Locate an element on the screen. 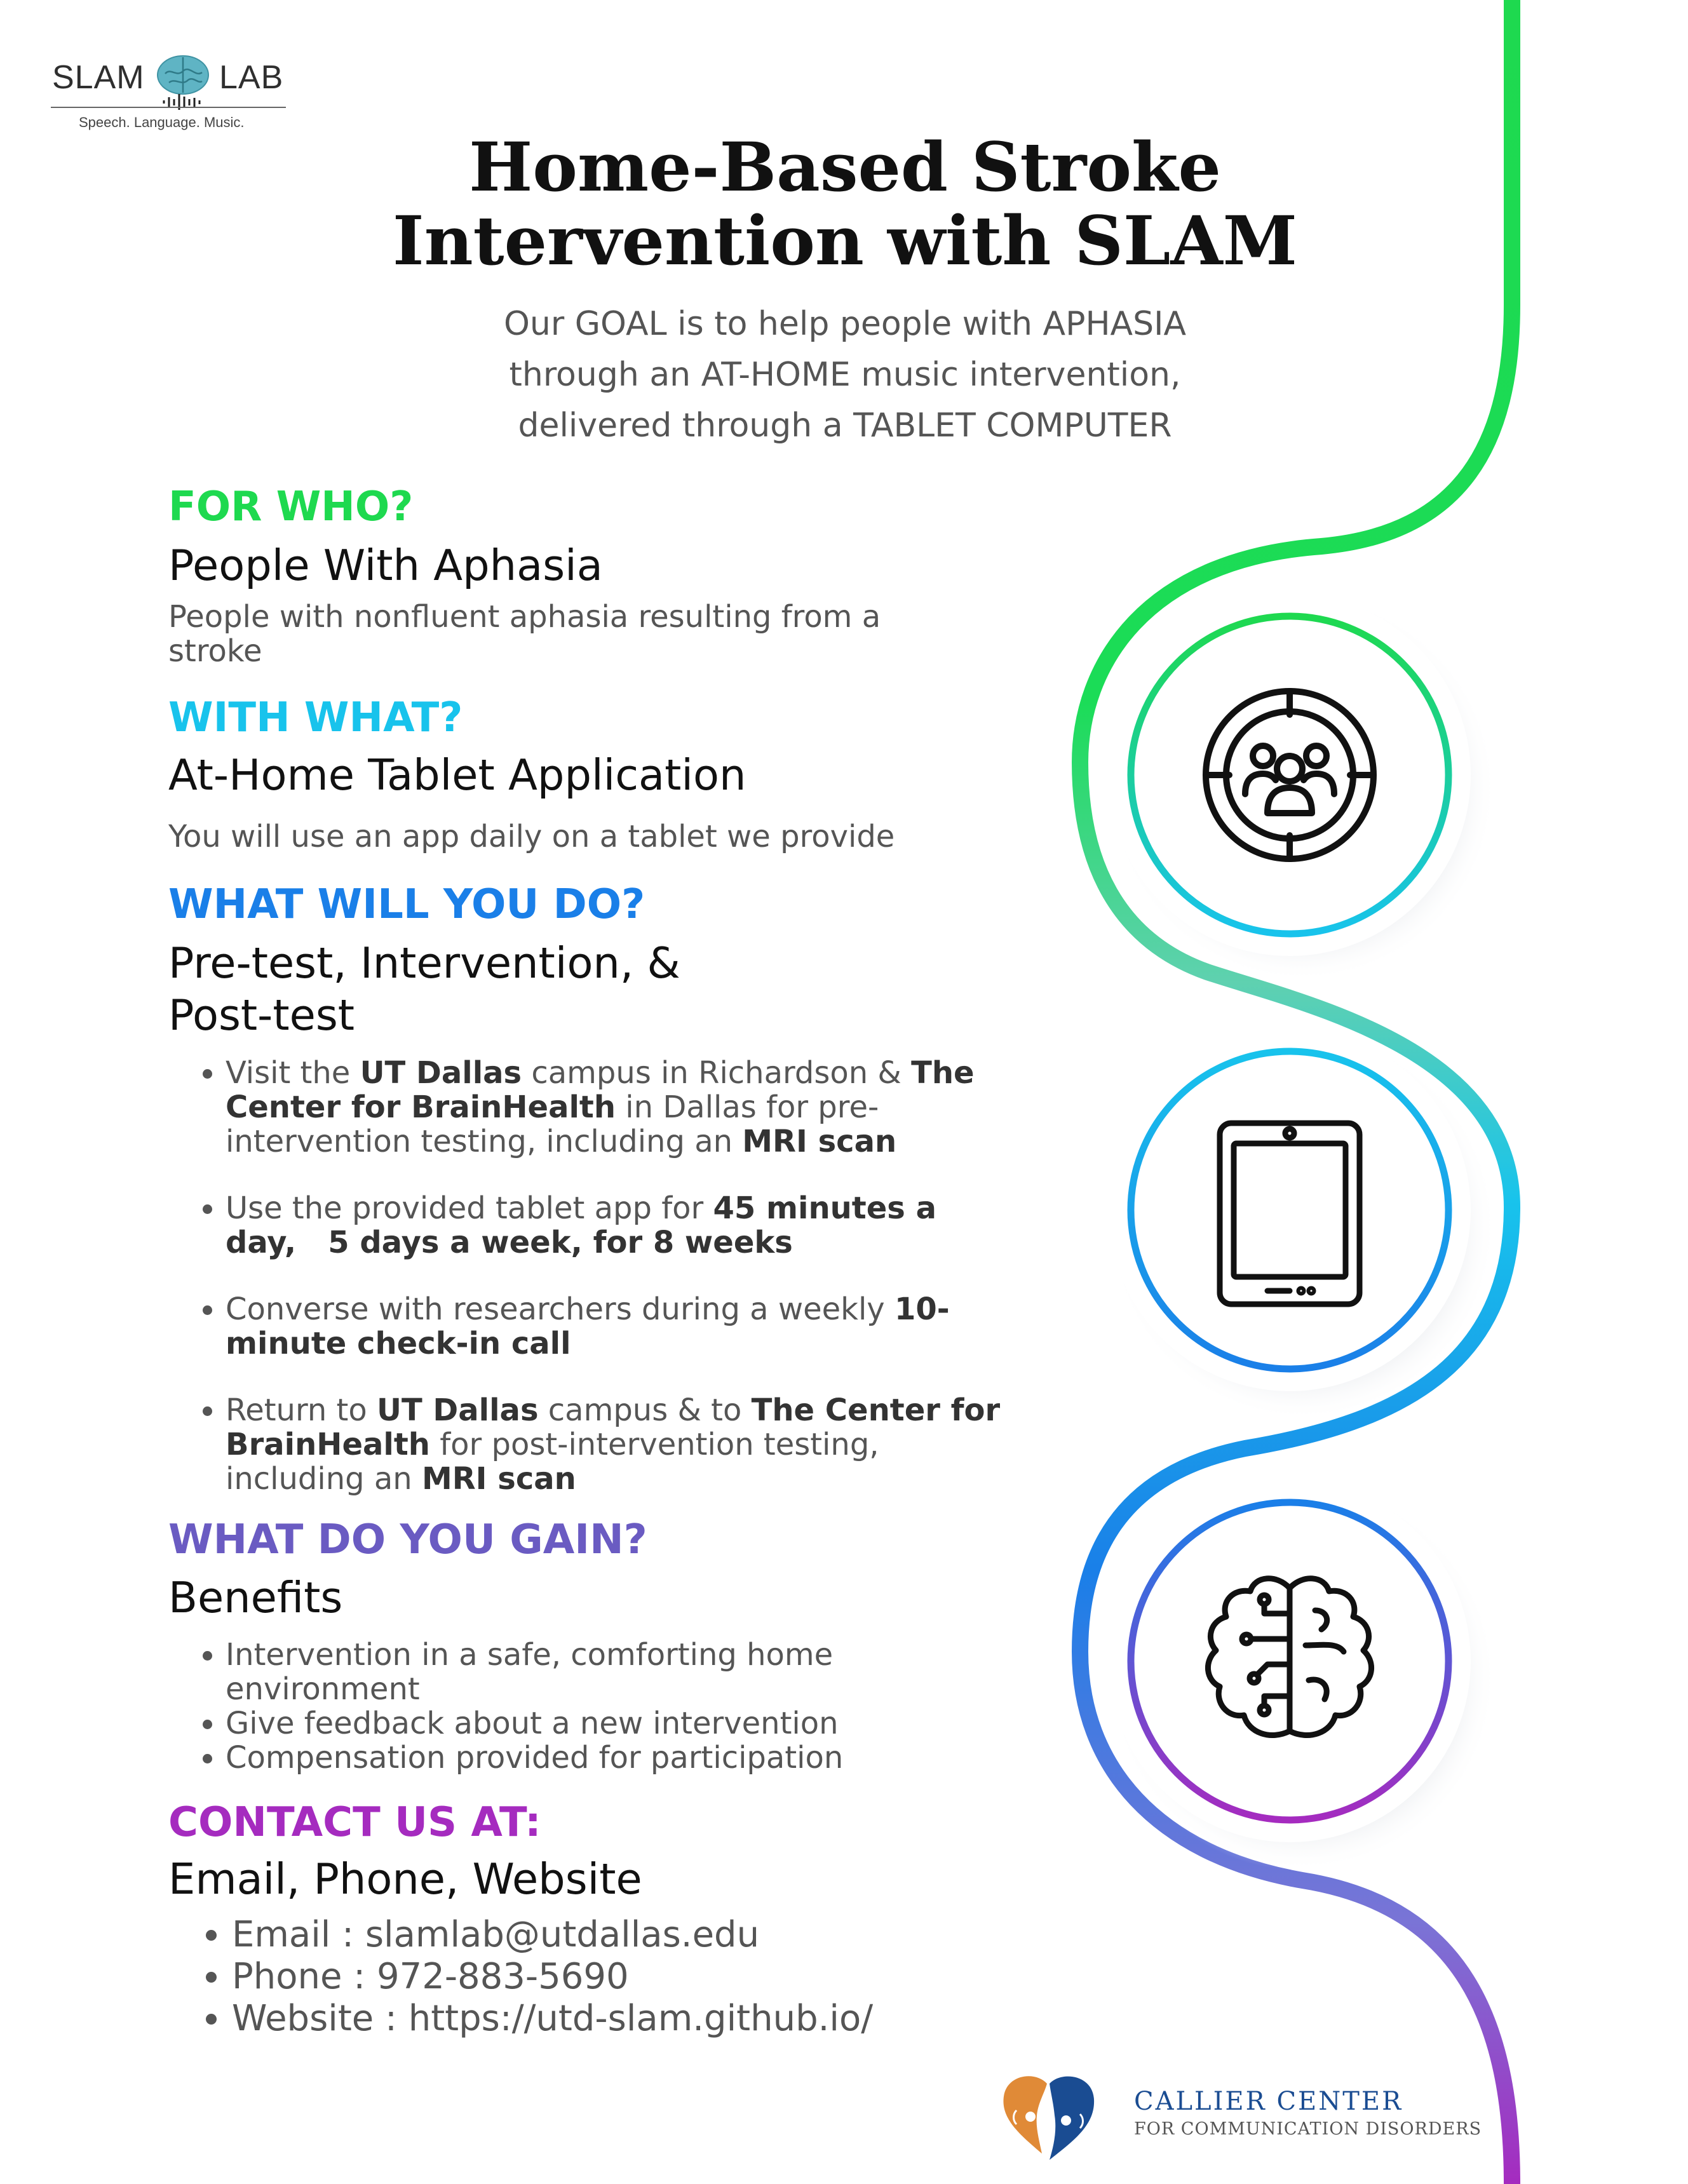 This screenshot has width=1688, height=2184. what-do-heading-line-1: Pre-test, Intervention, & is located at coordinates (424, 963).